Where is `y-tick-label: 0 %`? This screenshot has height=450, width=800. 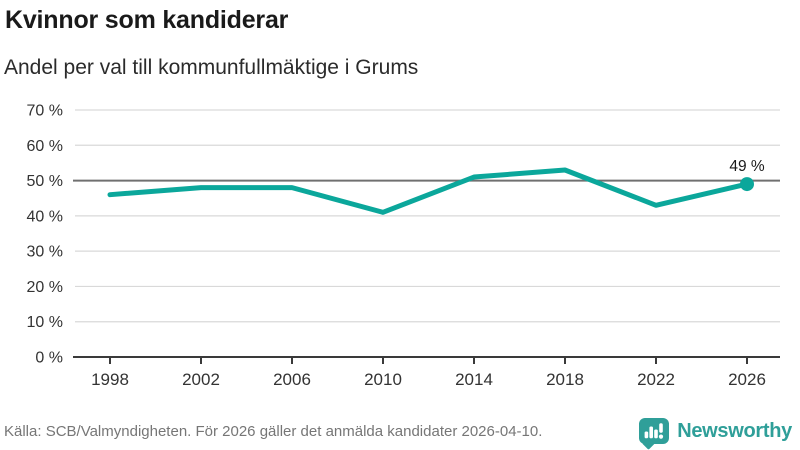 y-tick-label: 0 % is located at coordinates (49, 358).